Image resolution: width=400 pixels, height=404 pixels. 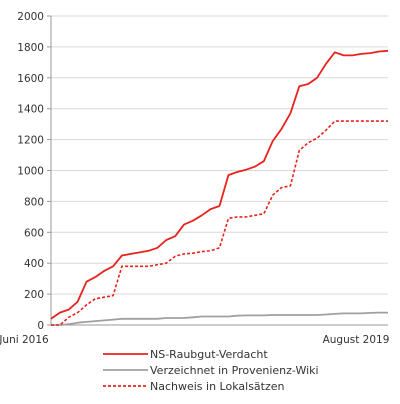 What do you see at coordinates (34, 202) in the screenshot?
I see `y-tick-label: 800` at bounding box center [34, 202].